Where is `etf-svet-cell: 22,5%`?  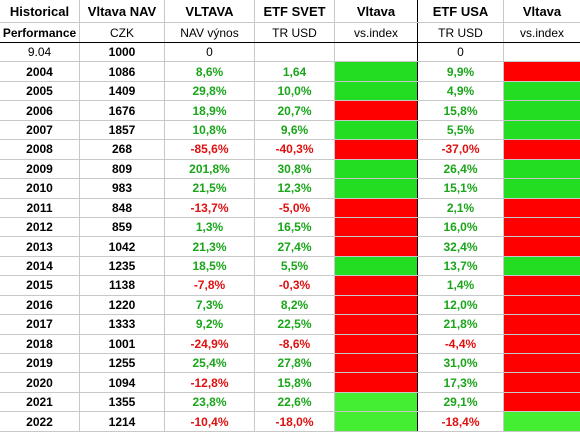
etf-svet-cell: 22,5% is located at coordinates (295, 324).